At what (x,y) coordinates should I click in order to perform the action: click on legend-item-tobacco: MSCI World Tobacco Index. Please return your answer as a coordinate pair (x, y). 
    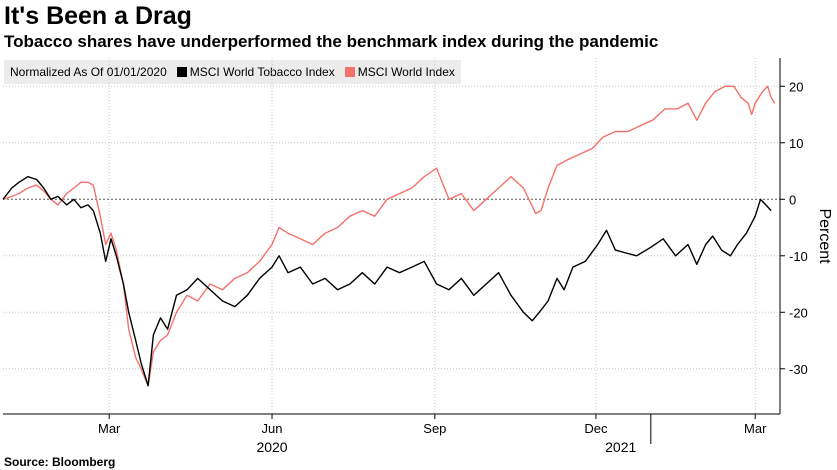
    Looking at the image, I should click on (255, 72).